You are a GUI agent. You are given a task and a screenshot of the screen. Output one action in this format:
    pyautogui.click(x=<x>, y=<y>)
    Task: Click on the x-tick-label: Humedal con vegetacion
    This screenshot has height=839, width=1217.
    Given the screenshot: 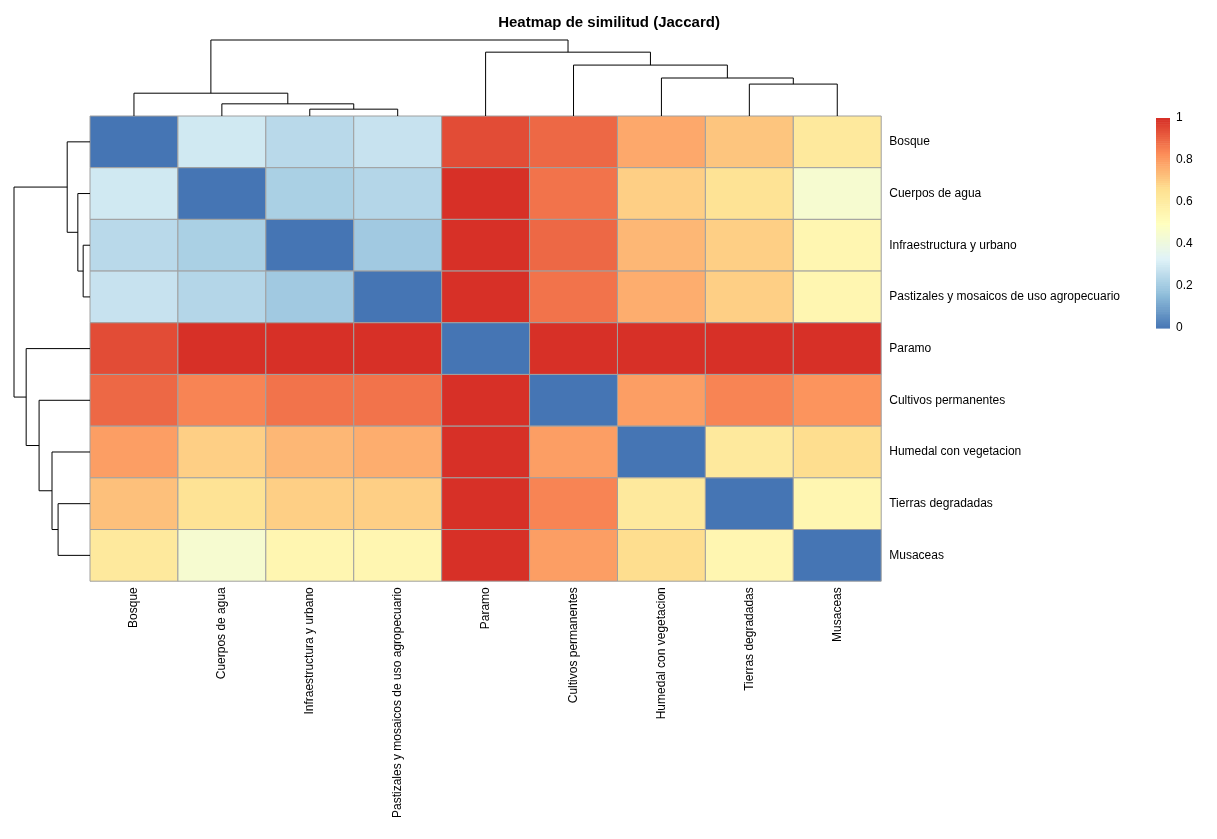 What is the action you would take?
    pyautogui.click(x=660, y=653)
    